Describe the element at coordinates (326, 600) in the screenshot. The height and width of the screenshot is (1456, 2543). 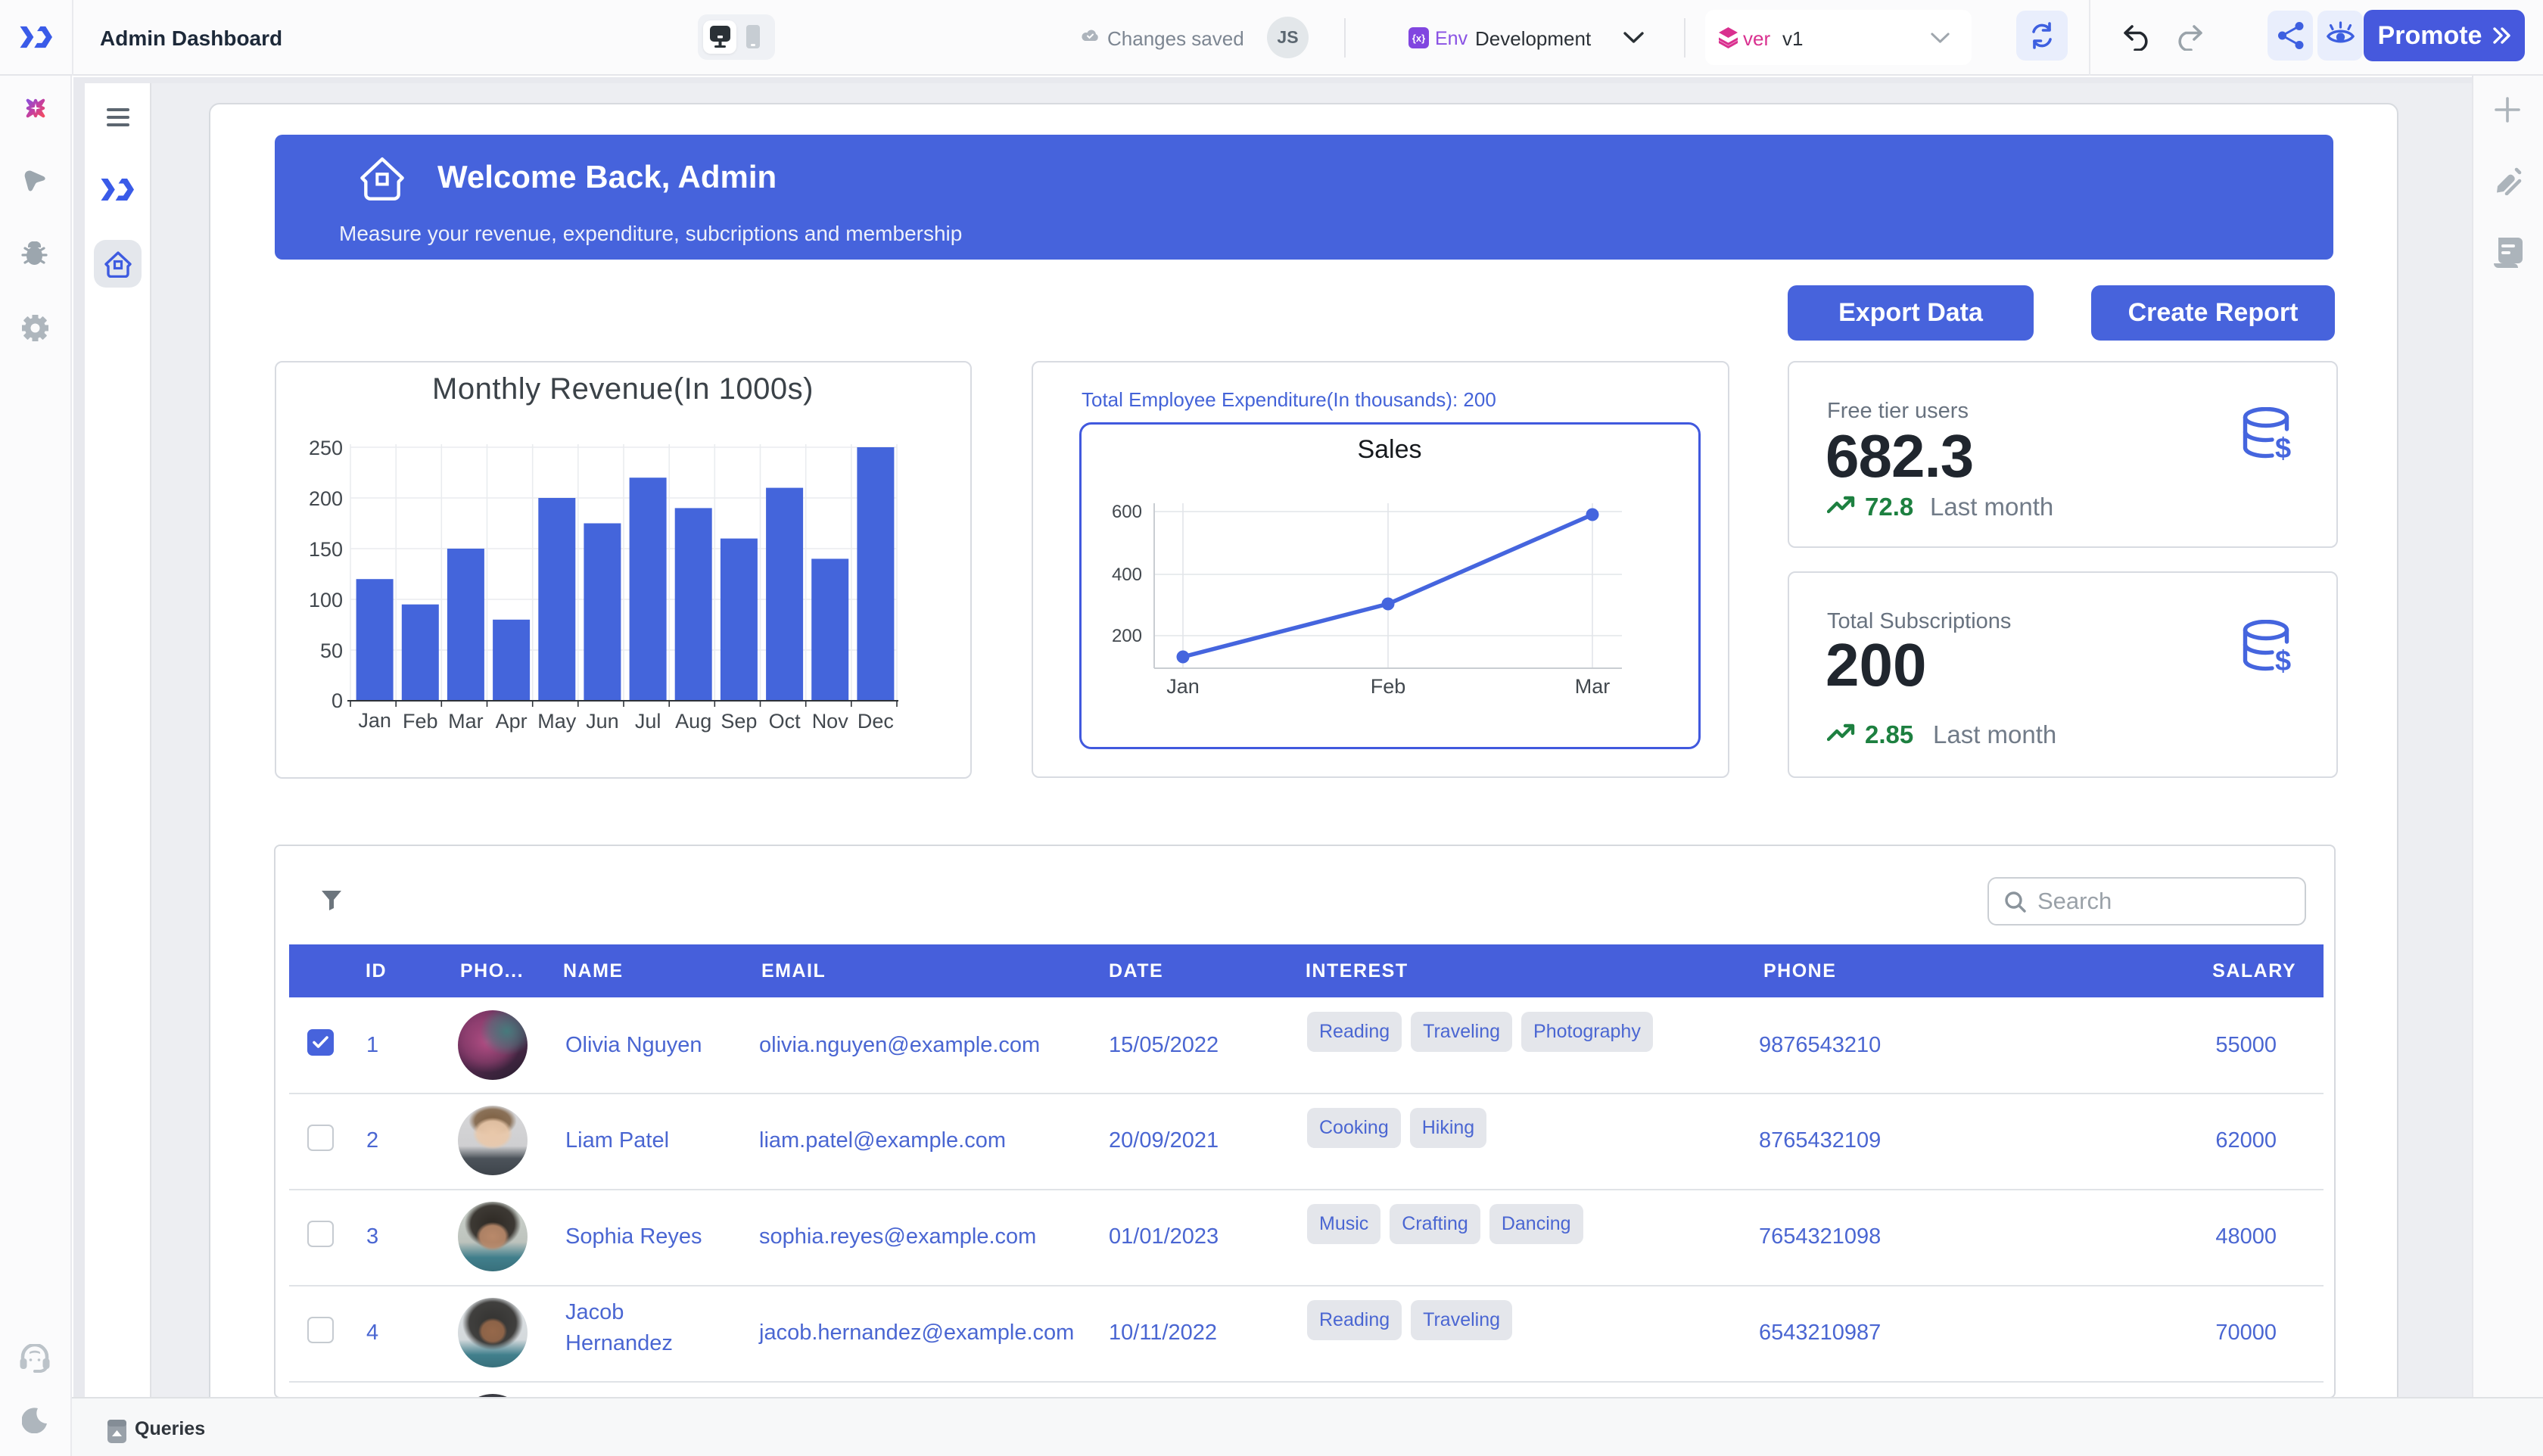
I see `svg-text: 100` at that location.